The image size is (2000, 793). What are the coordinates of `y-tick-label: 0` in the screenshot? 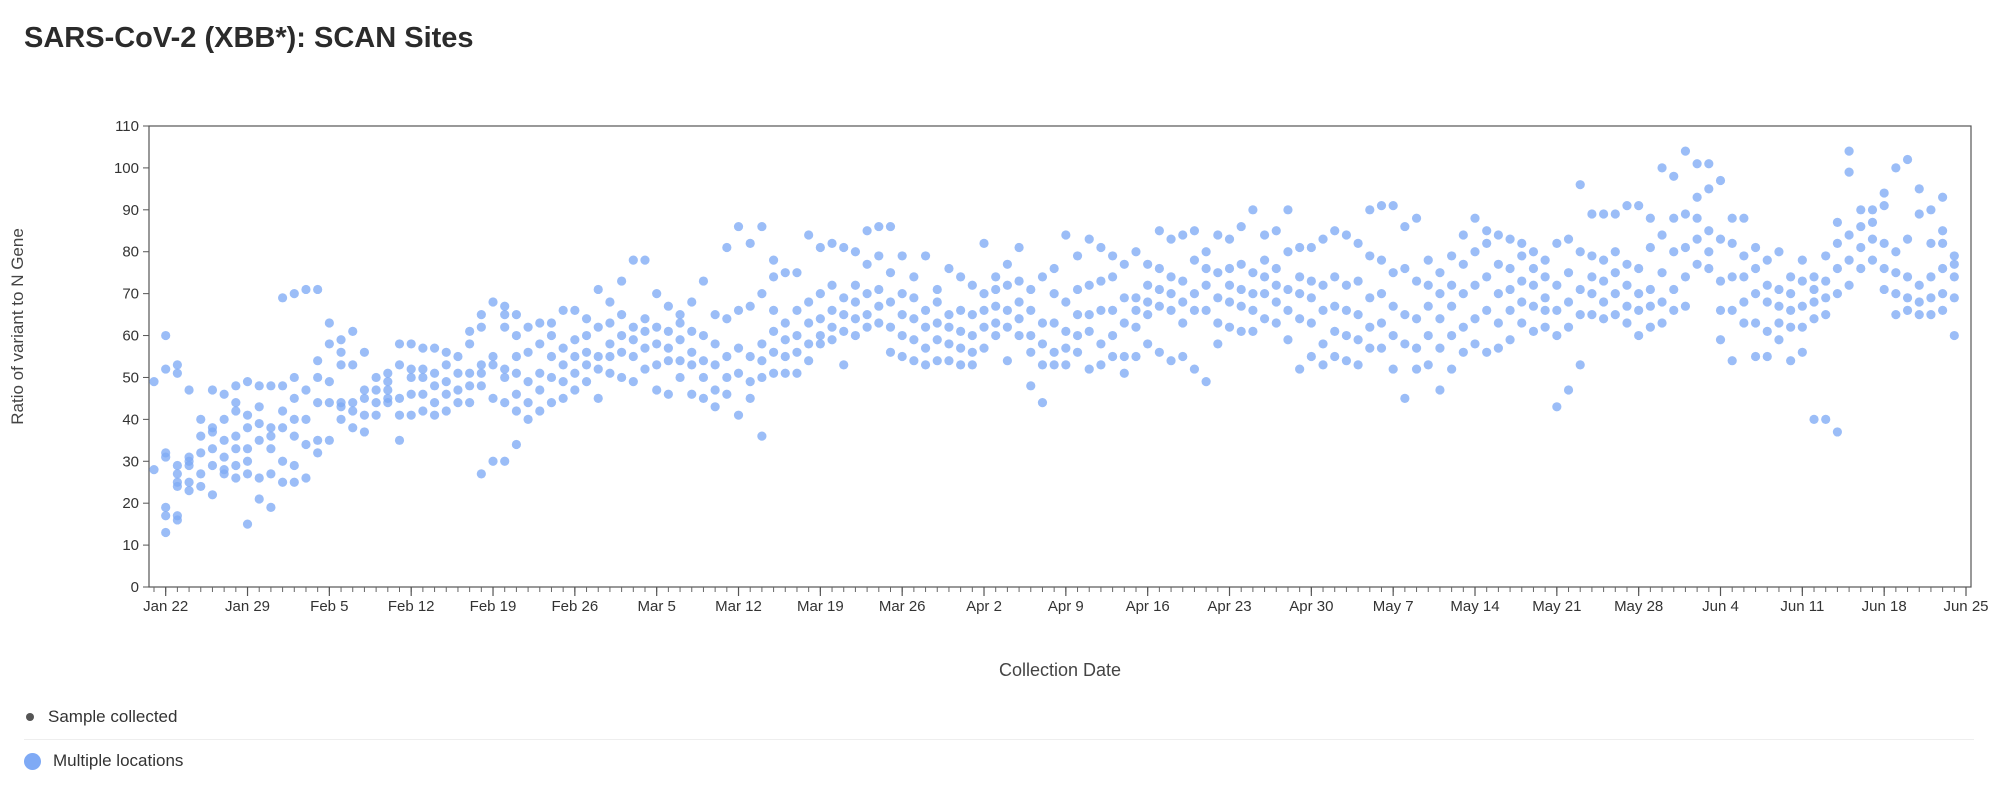 It's located at (135, 587).